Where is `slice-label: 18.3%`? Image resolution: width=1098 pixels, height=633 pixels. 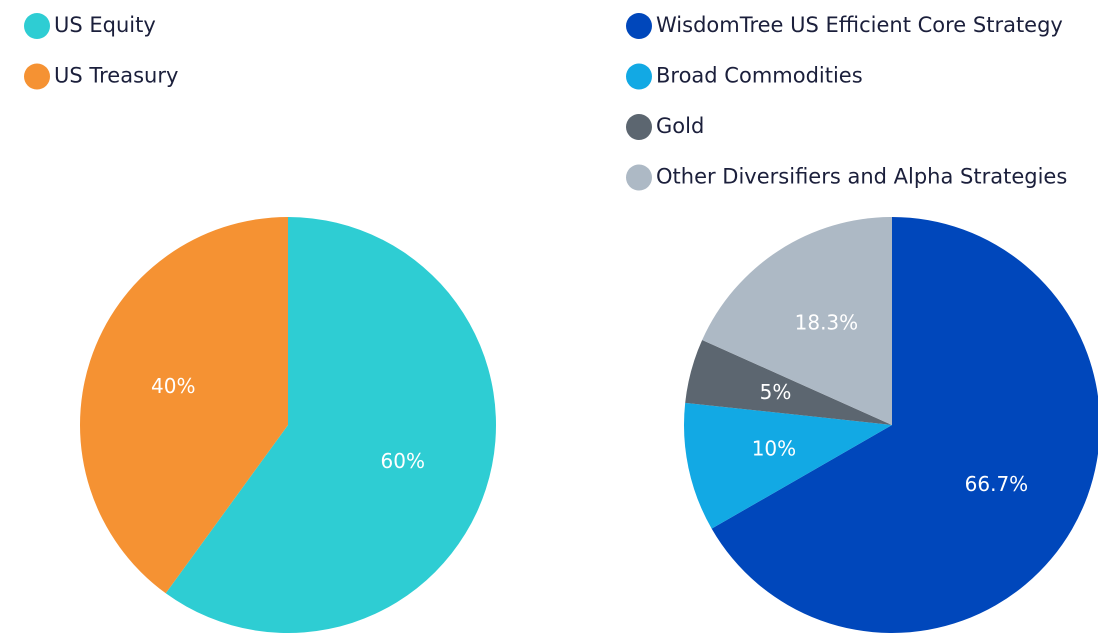 slice-label: 18.3% is located at coordinates (827, 322).